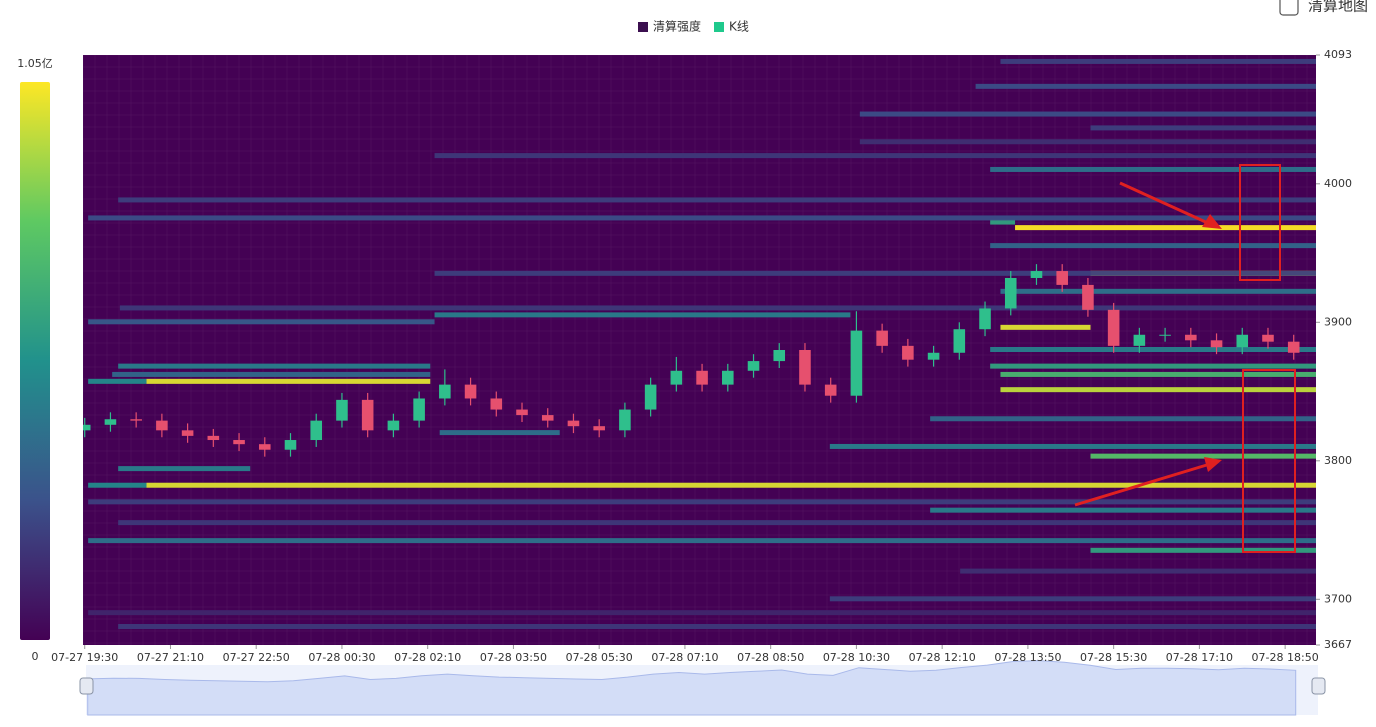  Describe the element at coordinates (1285, 657) in the screenshot. I see `x-tick-label: 07-28 18:50` at that location.